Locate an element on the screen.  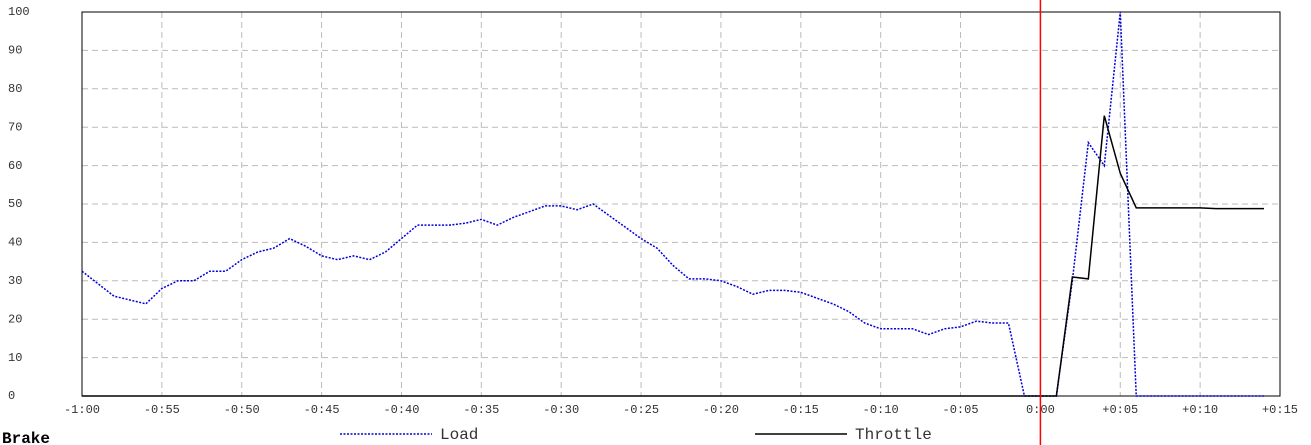
x-tick-label: -0:20 is located at coordinates (721, 410).